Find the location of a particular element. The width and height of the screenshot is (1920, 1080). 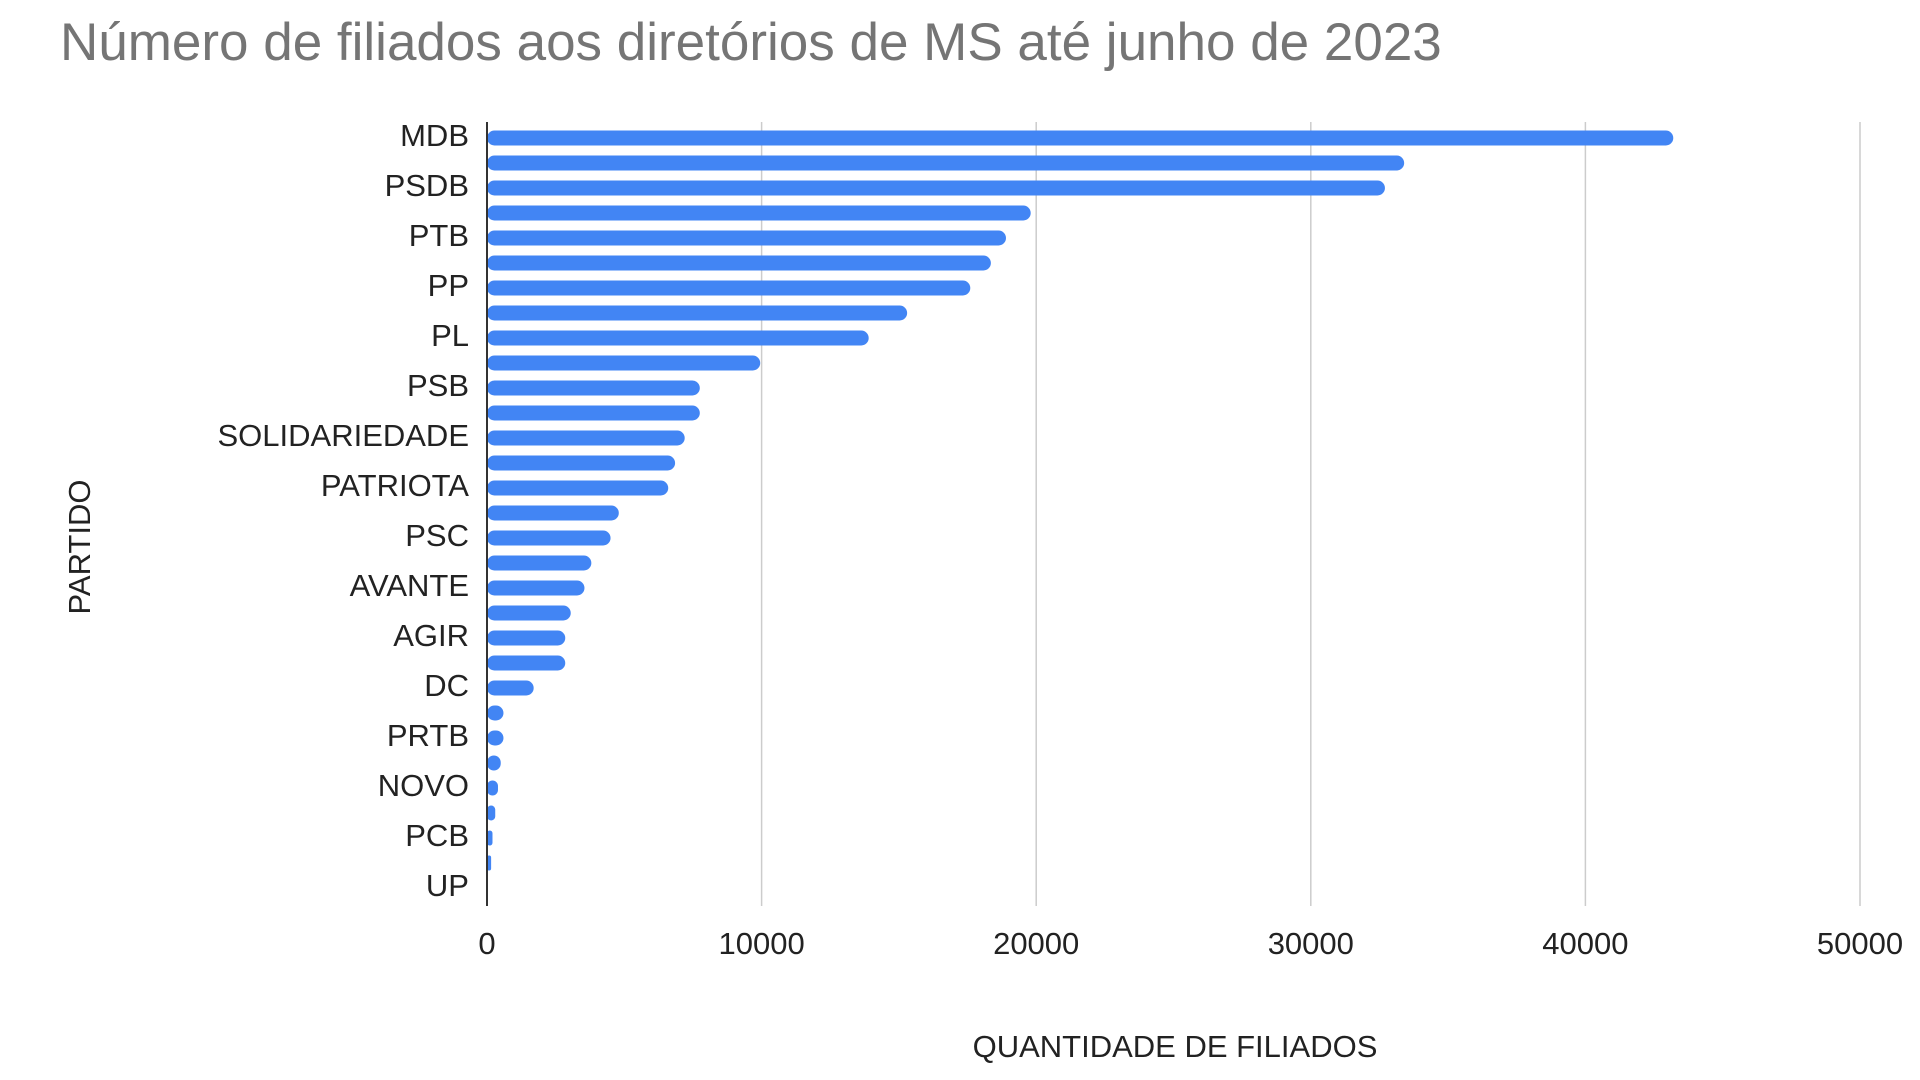

y-tick-label: PSDB is located at coordinates (427, 185).